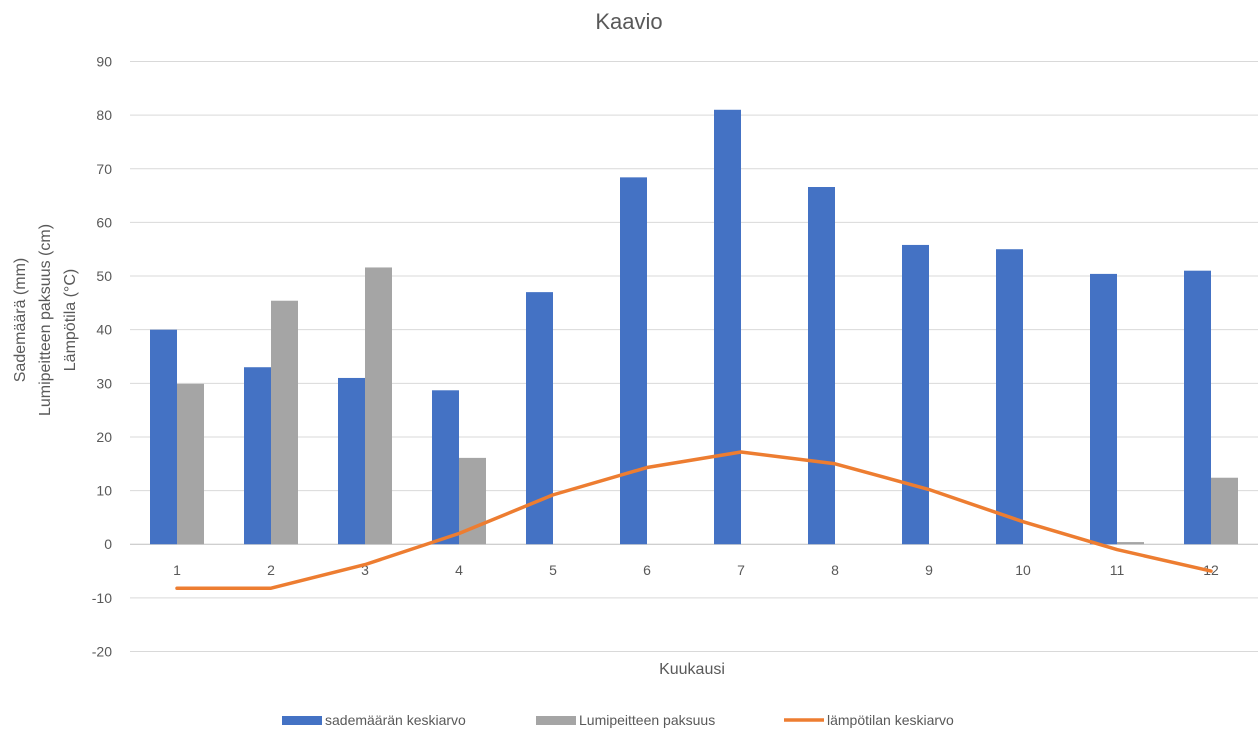 The width and height of the screenshot is (1258, 733). Describe the element at coordinates (696, 570) in the screenshot. I see `x-axis-ticks: 1 2 3 4 5 6 7 8 9 10 11 12` at that location.